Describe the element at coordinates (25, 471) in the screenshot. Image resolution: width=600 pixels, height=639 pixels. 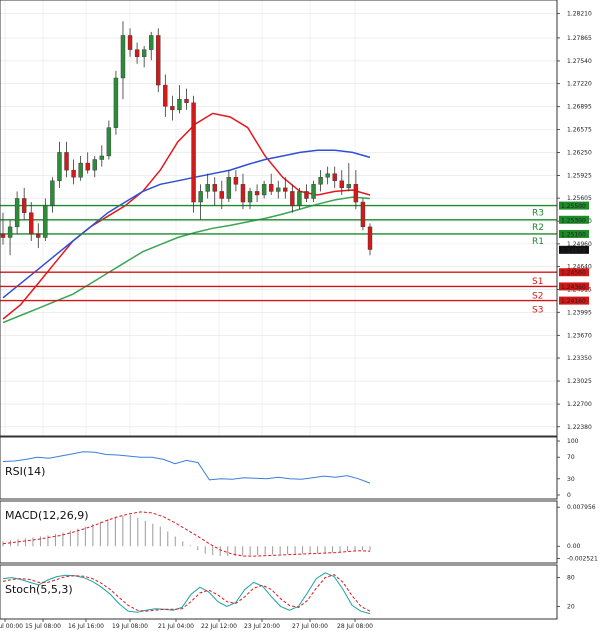
I see `rsi-label: RSI(14)` at that location.